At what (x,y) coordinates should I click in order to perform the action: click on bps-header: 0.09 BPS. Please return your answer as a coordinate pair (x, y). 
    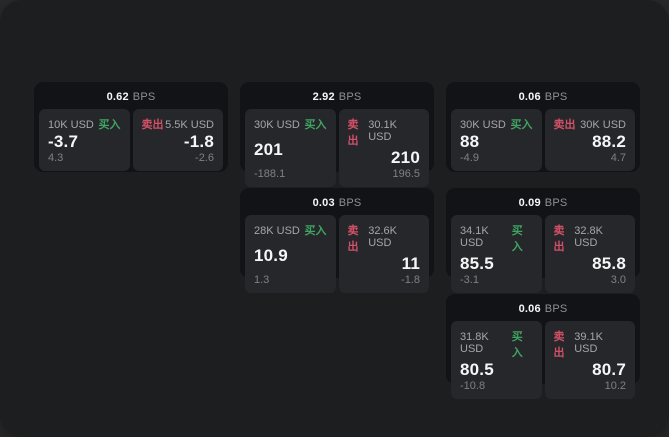
    Looking at the image, I should click on (543, 203).